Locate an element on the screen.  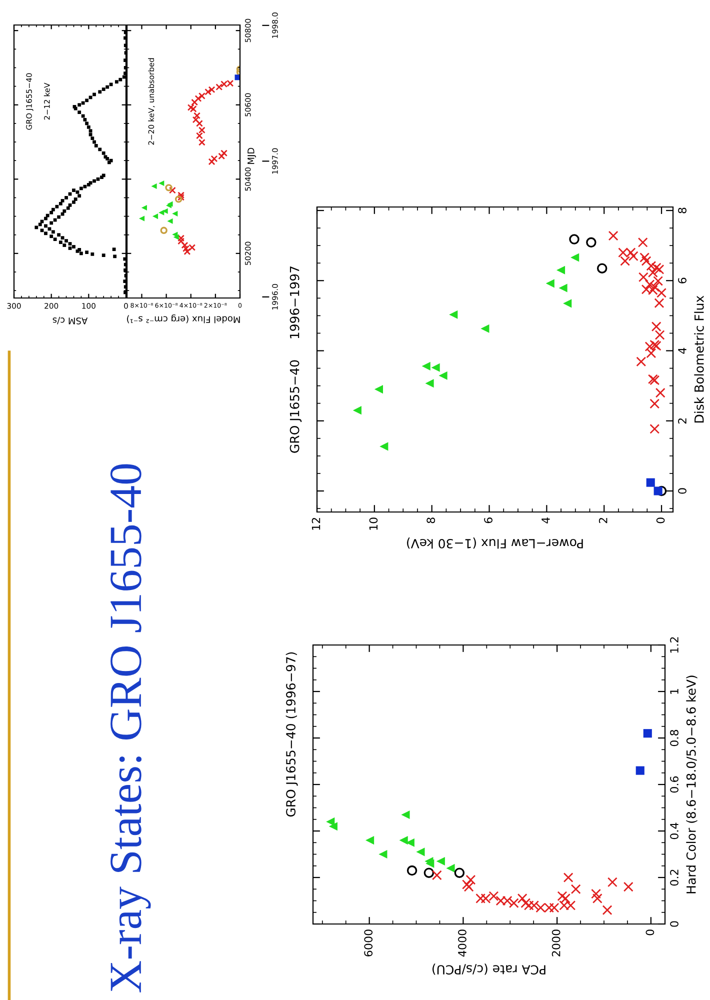
text: GRO J1655−40 (1996−97) is located at coordinates (292, 734).